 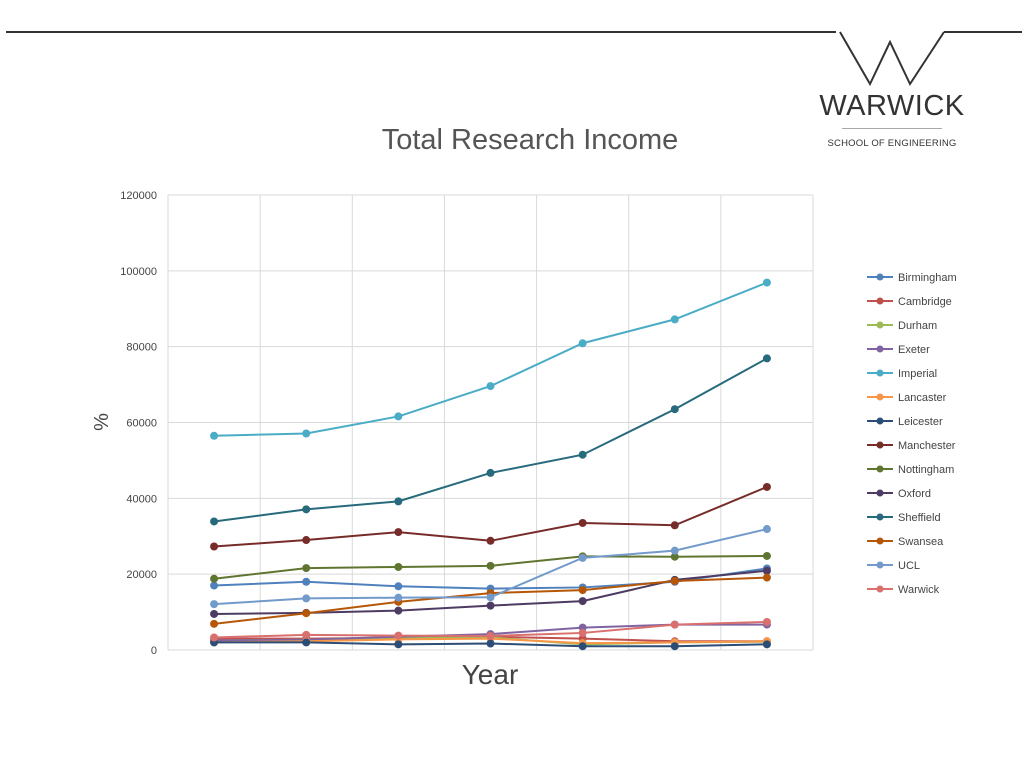 What do you see at coordinates (902, 326) in the screenshot?
I see `legend-item-durham: Durham` at bounding box center [902, 326].